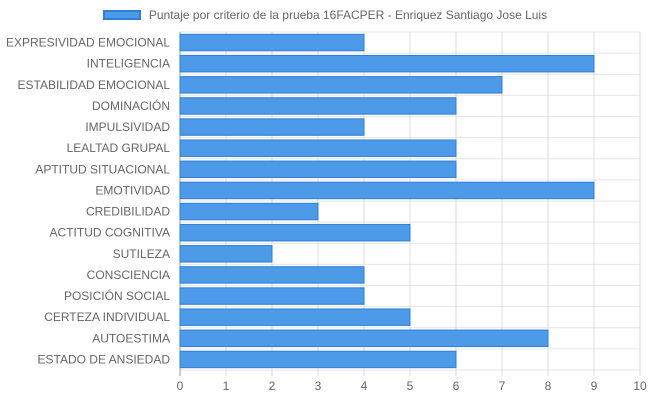 This screenshot has height=400, width=650. I want to click on category-label: INTELIGENCIA, so click(128, 64).